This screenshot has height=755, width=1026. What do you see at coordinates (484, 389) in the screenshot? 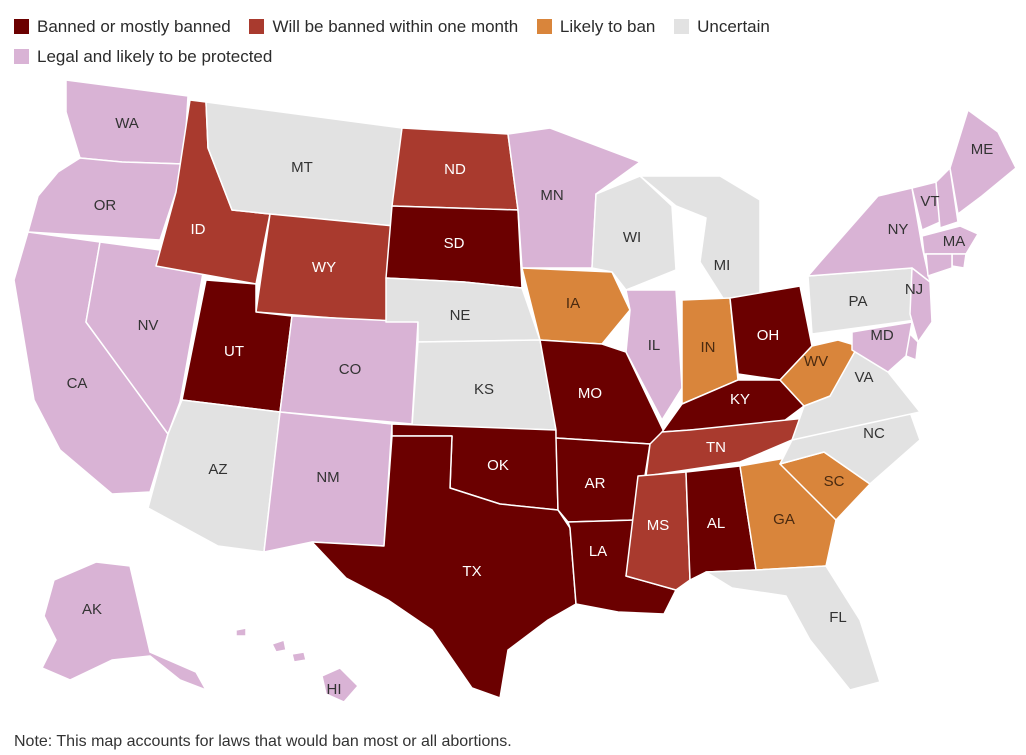
I see `label-KS: KS` at bounding box center [484, 389].